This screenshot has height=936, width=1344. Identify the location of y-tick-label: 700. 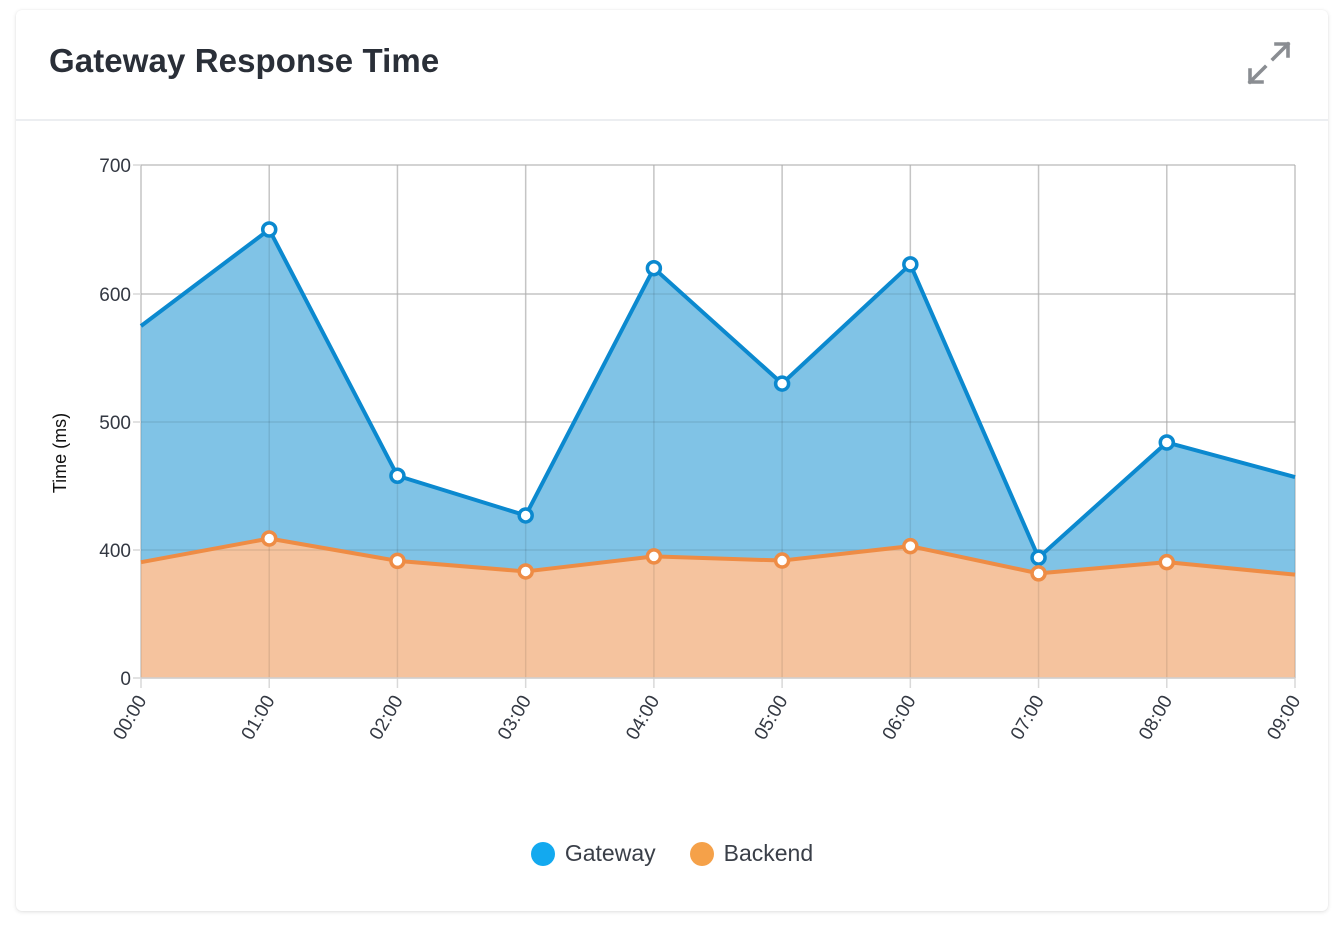
(115, 166).